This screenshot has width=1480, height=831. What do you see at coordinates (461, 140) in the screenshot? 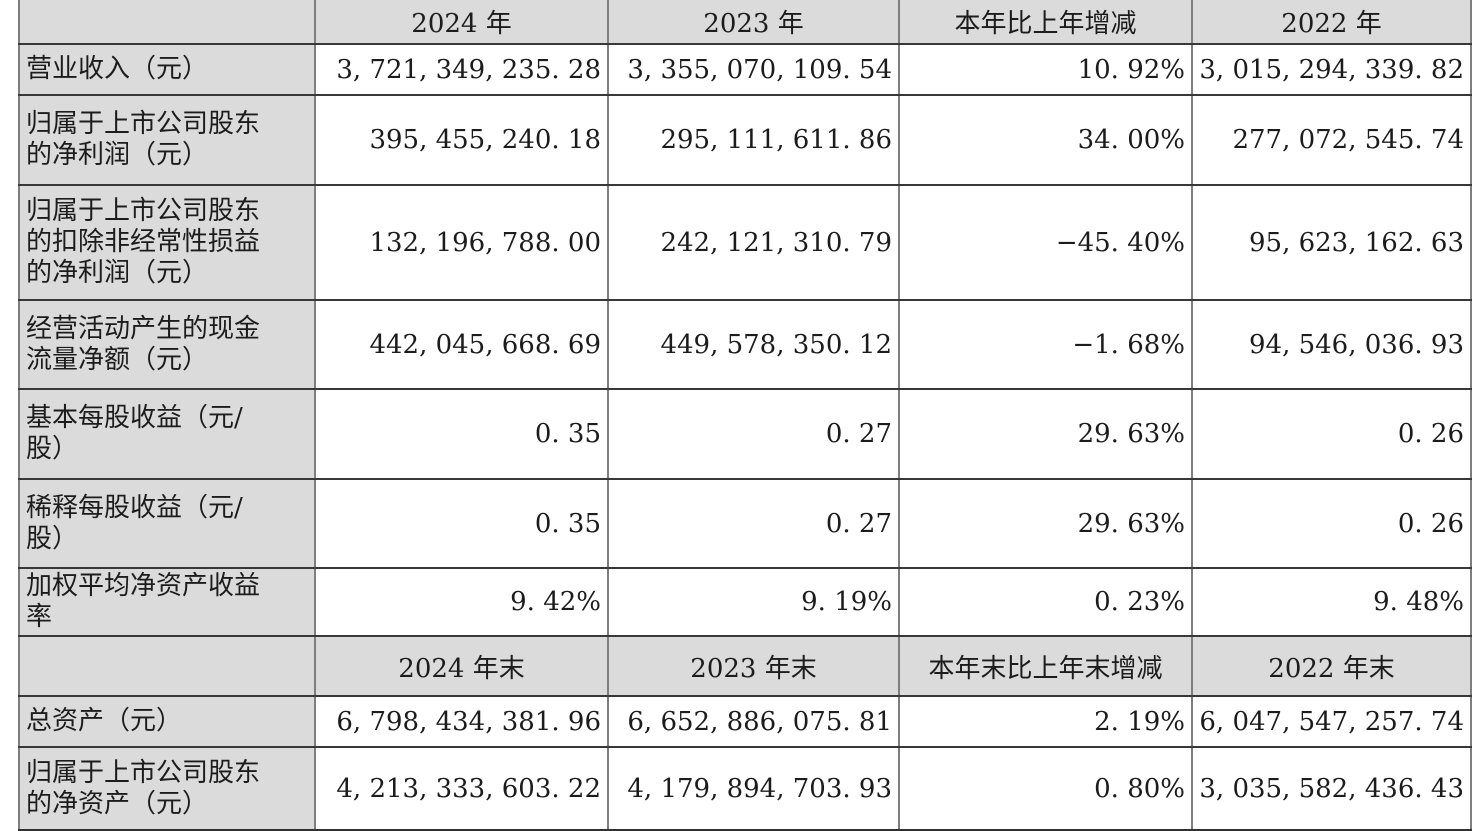
I see `value-2024: 395, 455, 240. 18` at bounding box center [461, 140].